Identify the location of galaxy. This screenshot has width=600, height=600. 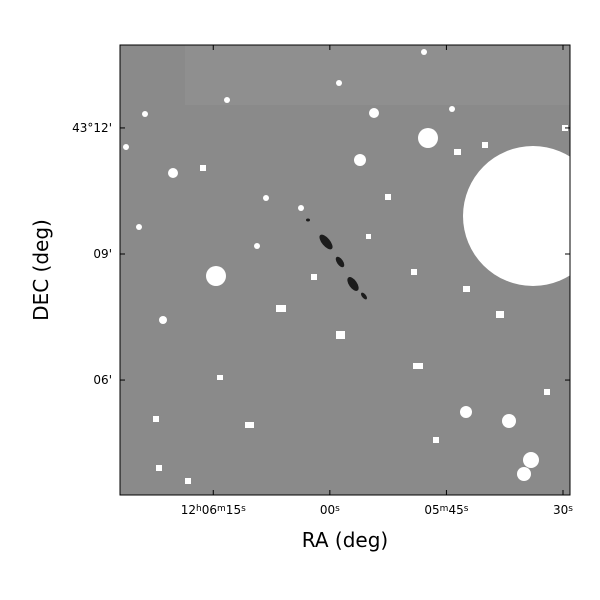
(336, 259).